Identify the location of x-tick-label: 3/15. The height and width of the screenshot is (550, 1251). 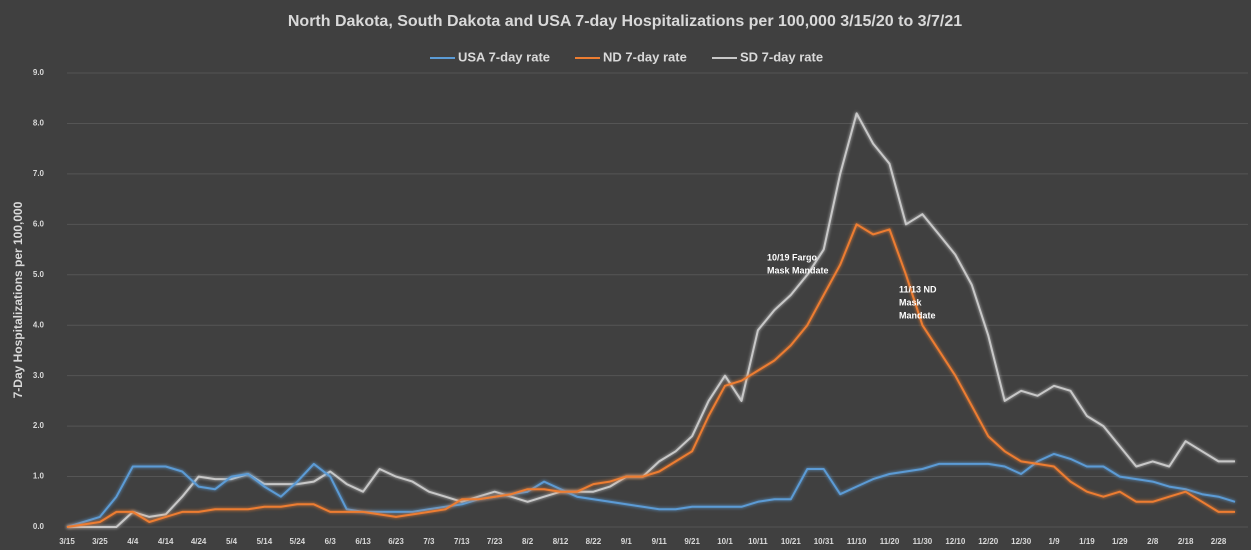
(67, 541).